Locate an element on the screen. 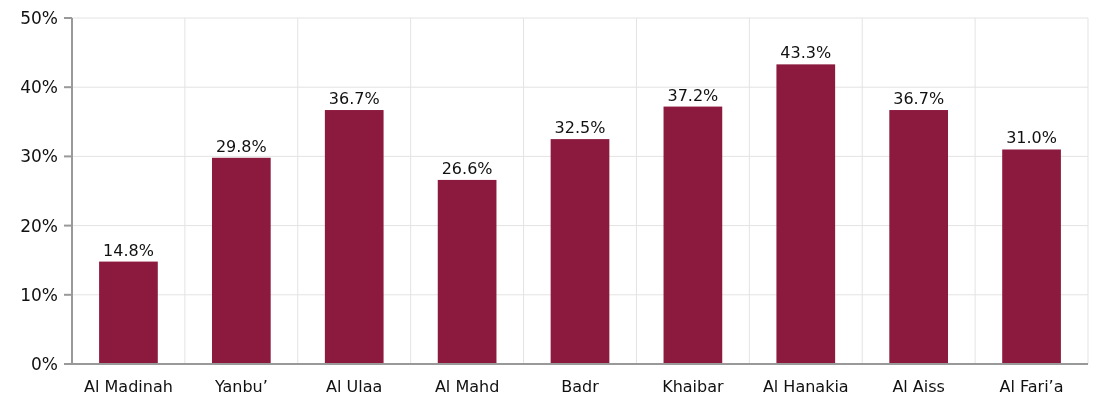 The width and height of the screenshot is (1098, 406). x-tick-label: Yanbu’ is located at coordinates (240, 386).